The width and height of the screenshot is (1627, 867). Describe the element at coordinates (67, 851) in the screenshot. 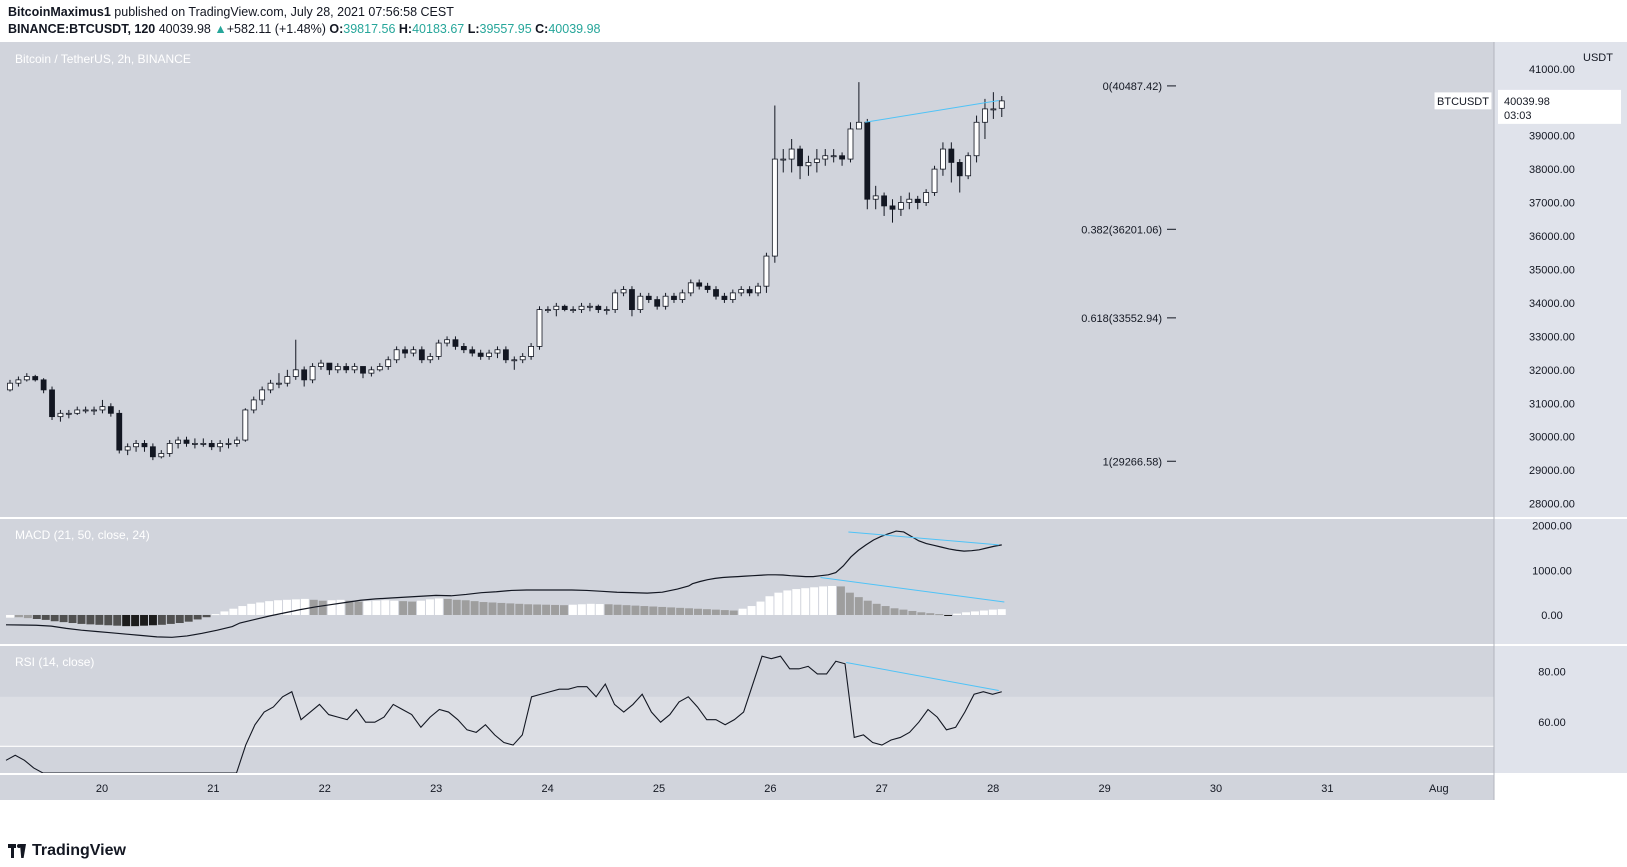

I see `tradingview-brand: TradingView` at that location.